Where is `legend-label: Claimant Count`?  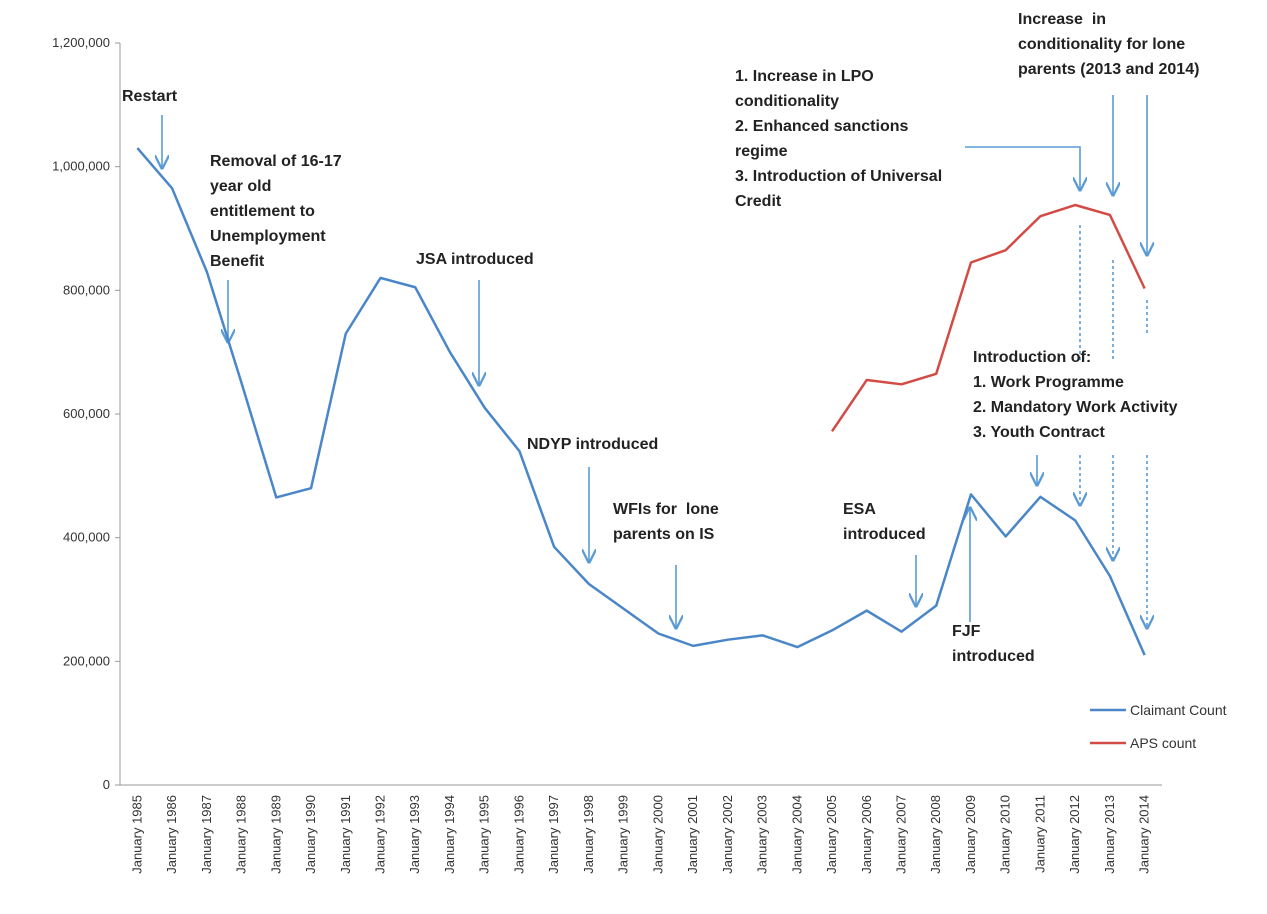 legend-label: Claimant Count is located at coordinates (1178, 710).